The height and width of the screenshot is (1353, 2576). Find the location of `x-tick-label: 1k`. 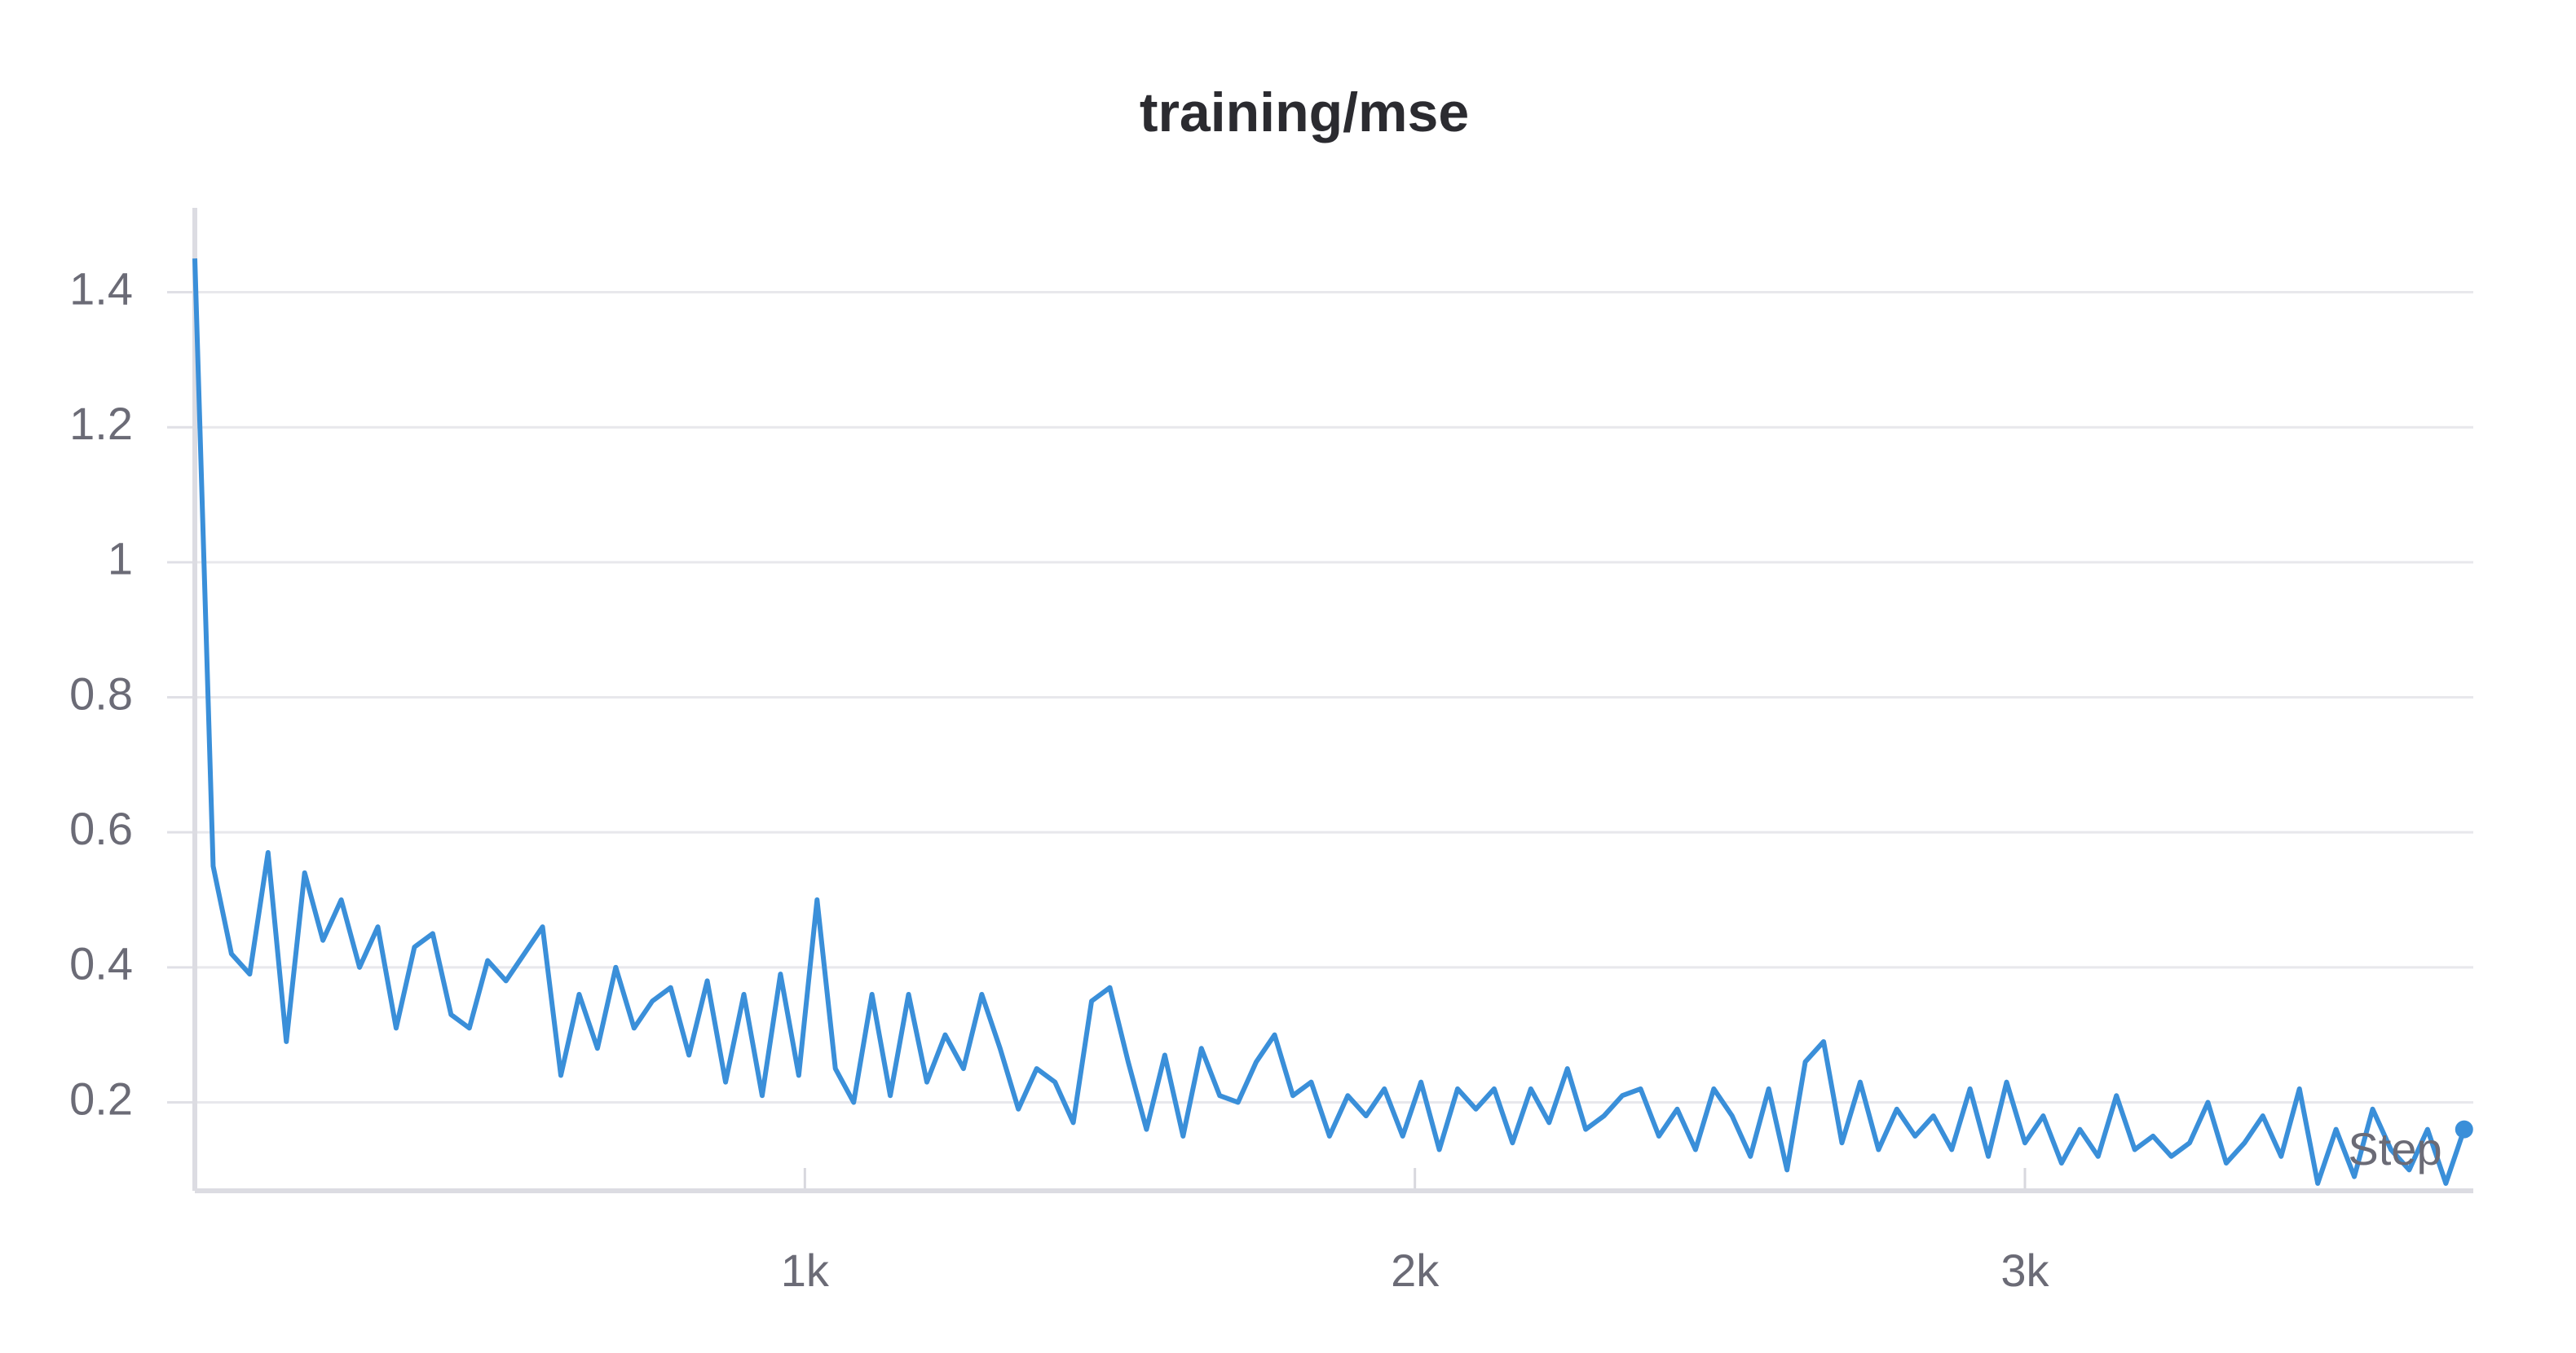

x-tick-label: 1k is located at coordinates (805, 1270).